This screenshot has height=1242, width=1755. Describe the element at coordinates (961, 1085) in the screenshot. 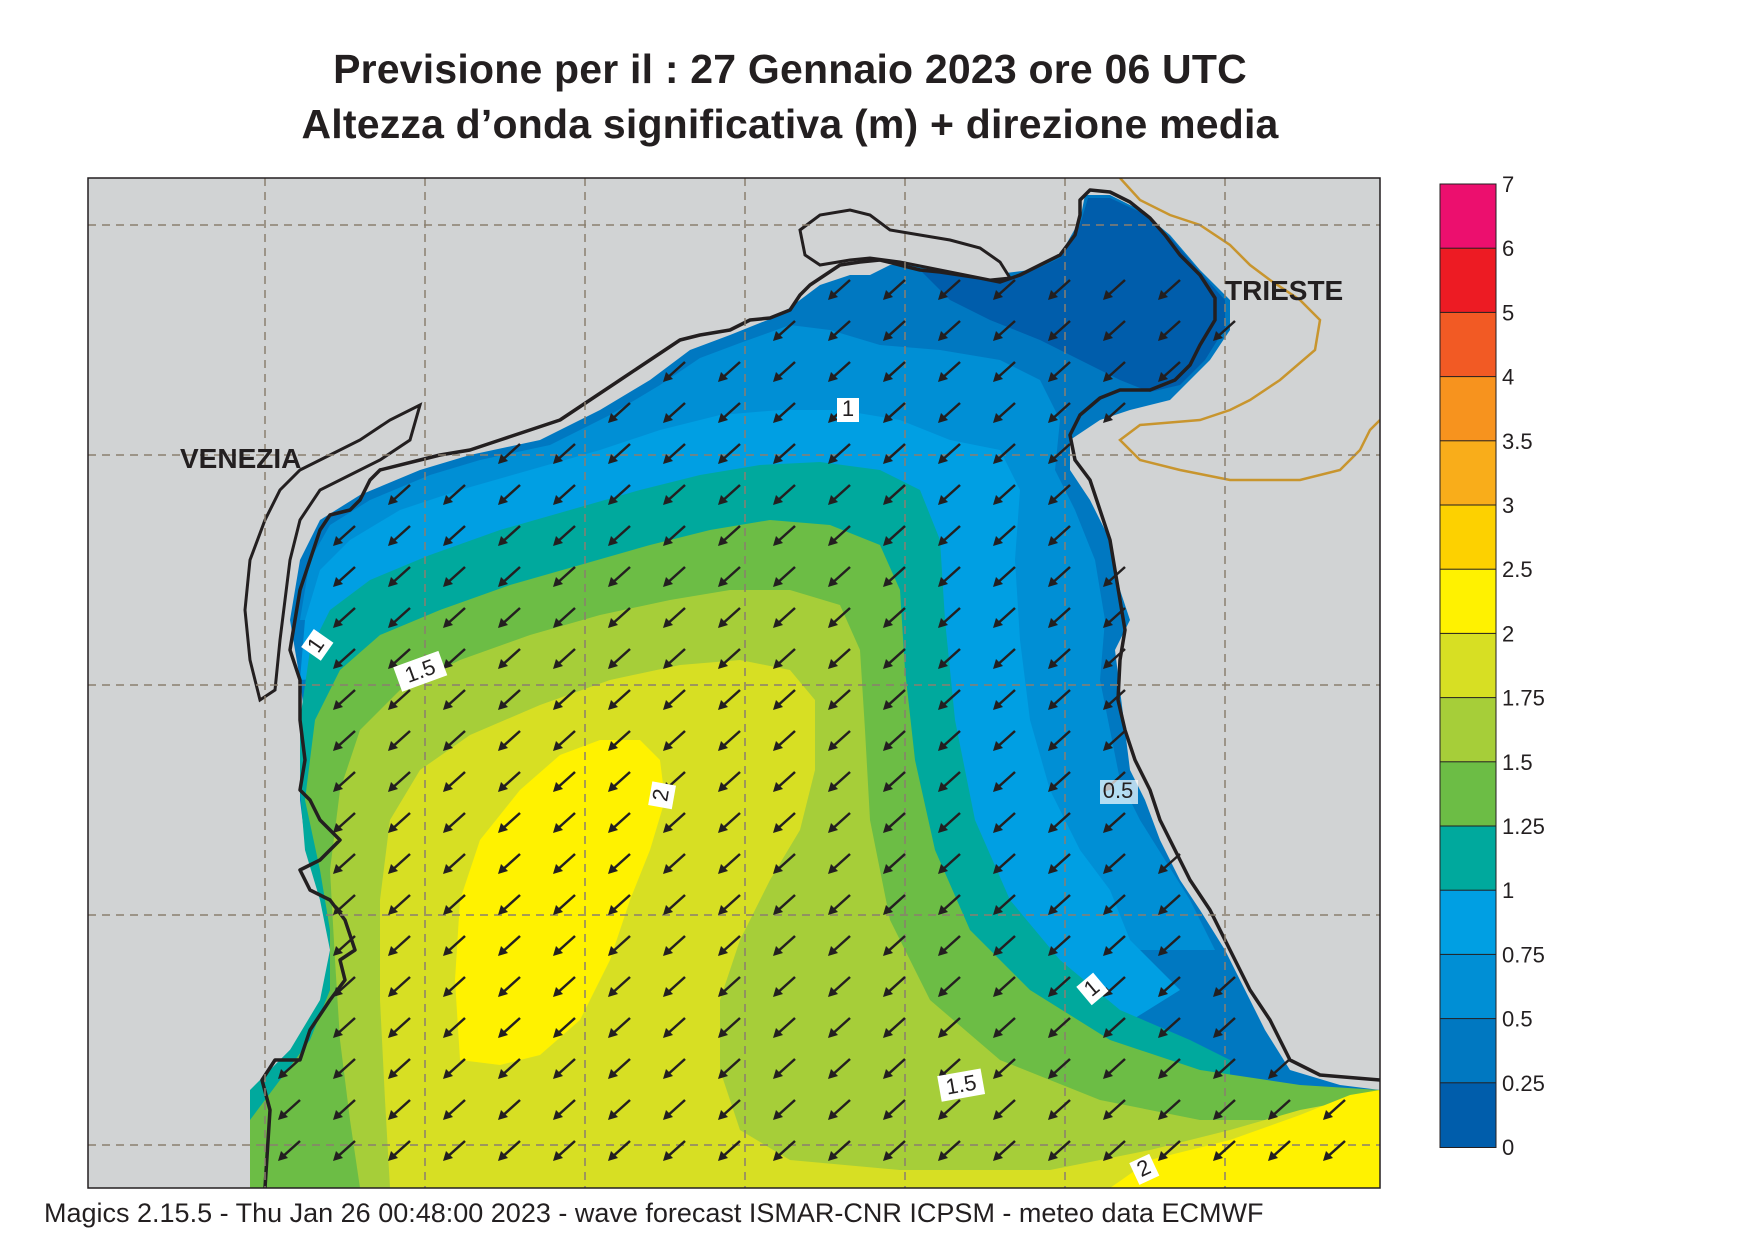

I see `contour-label: 1.5` at that location.